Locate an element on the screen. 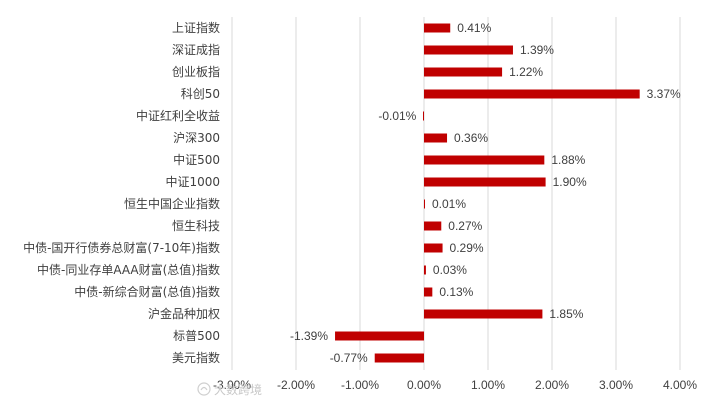 The height and width of the screenshot is (407, 709). category-label: 标普500 is located at coordinates (196, 336).